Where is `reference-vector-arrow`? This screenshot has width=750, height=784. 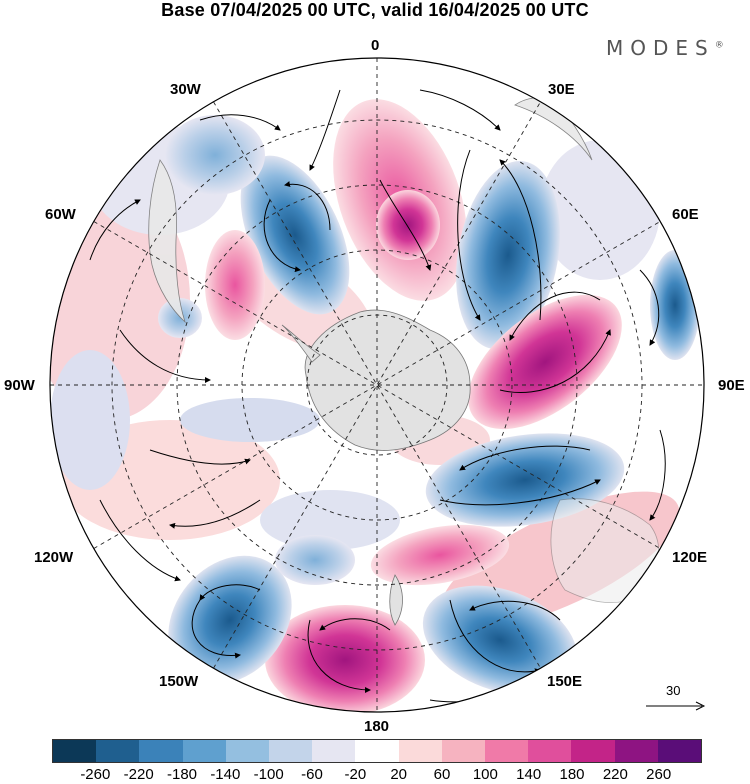
reference-vector-arrow is located at coordinates (676, 706).